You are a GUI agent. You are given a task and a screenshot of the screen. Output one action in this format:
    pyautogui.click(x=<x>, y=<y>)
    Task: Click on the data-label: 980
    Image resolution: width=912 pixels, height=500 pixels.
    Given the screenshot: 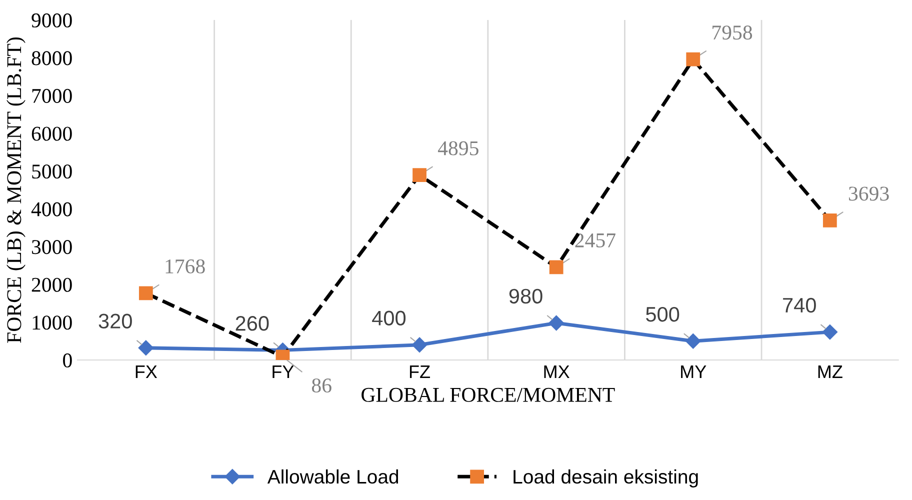 What is the action you would take?
    pyautogui.click(x=525, y=296)
    